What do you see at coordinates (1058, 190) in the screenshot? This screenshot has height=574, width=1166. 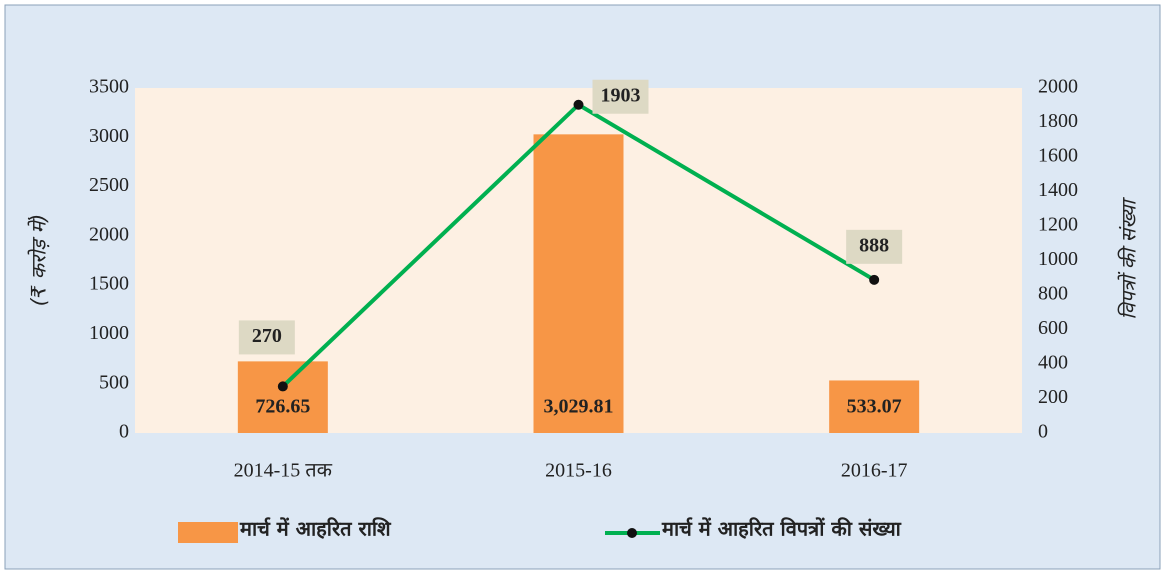 I see `y2-tick-label: 1400` at bounding box center [1058, 190].